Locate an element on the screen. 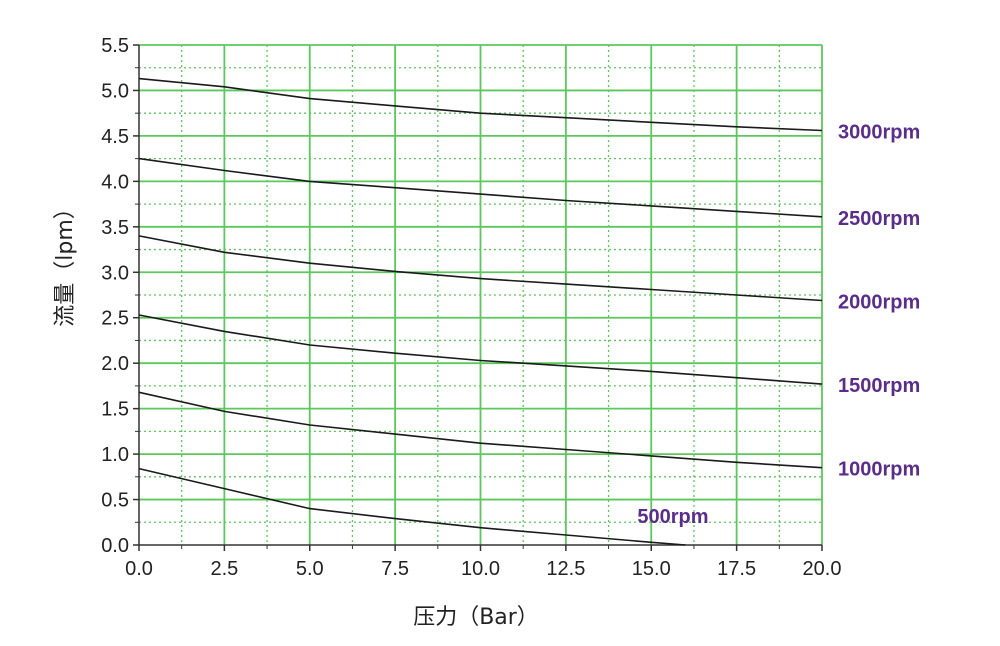 This screenshot has height=646, width=1000. x-axis-ticks: 0.0 2.5 5.0 7.5 10.0 12.5 15.0 17.5 20.0 is located at coordinates (483, 562).